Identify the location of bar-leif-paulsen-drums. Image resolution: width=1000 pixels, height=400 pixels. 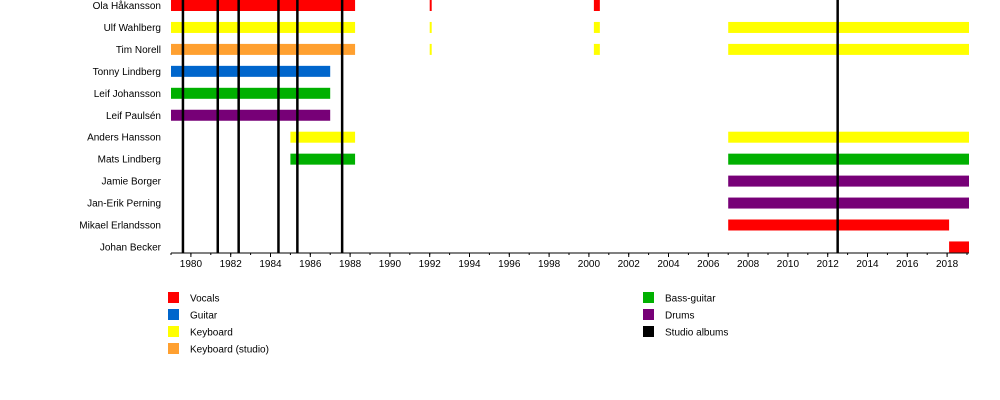
(251, 115).